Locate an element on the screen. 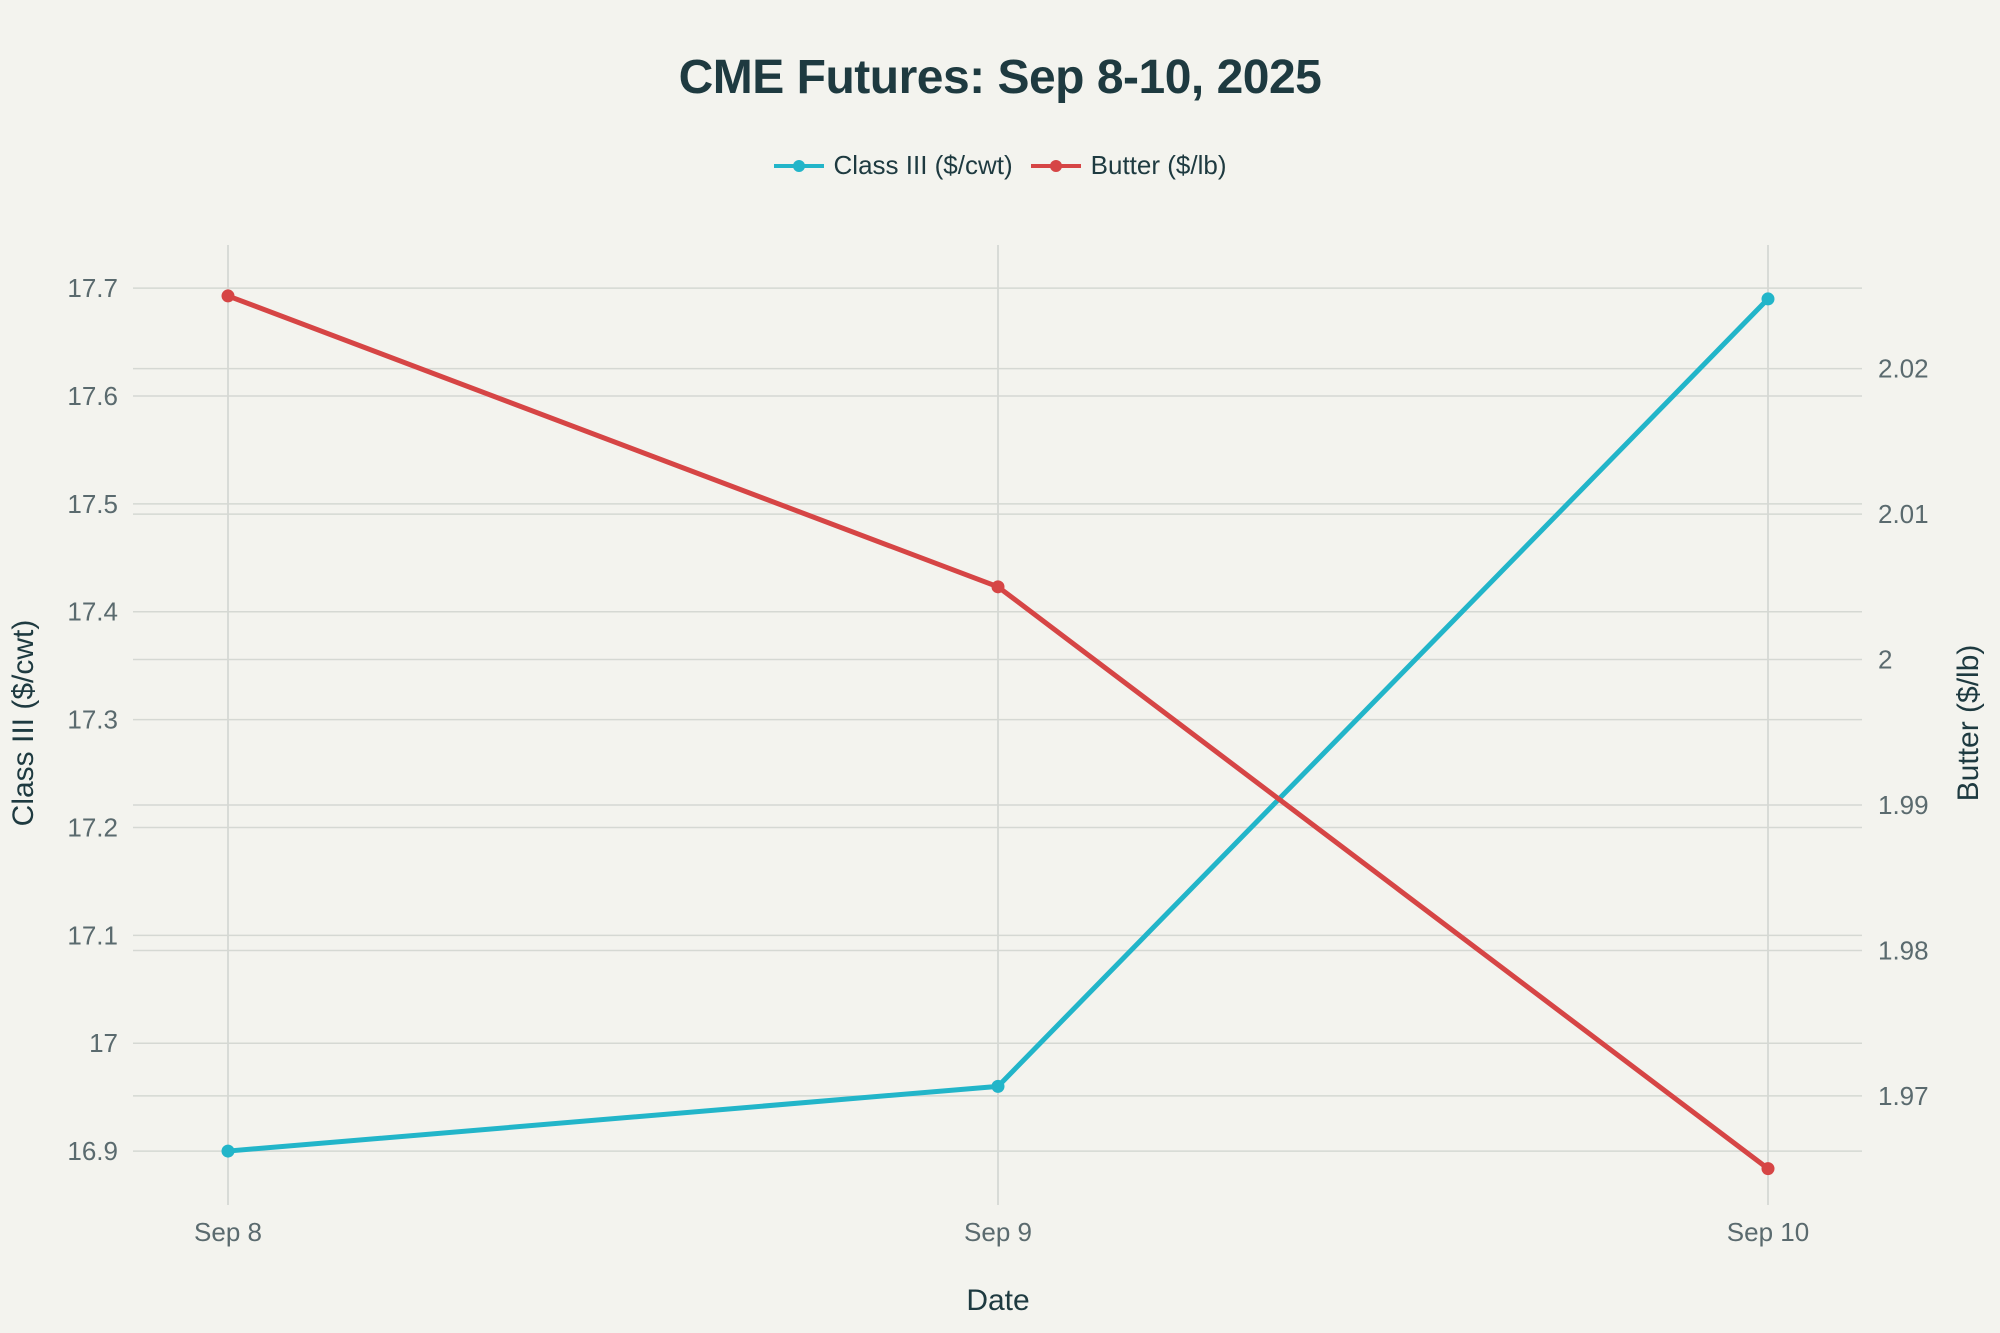 The width and height of the screenshot is (2000, 1333). y-tick-label: 17.2 is located at coordinates (92, 827).